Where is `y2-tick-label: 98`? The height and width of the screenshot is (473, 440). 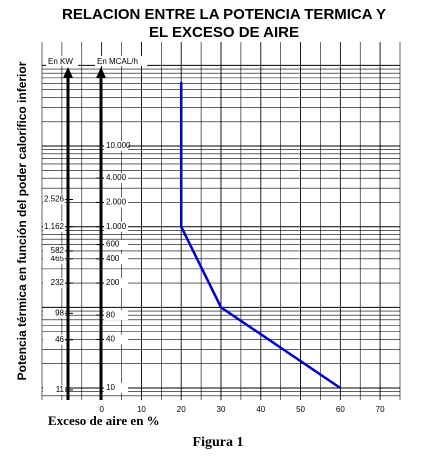
y2-tick-label: 98 is located at coordinates (59, 312).